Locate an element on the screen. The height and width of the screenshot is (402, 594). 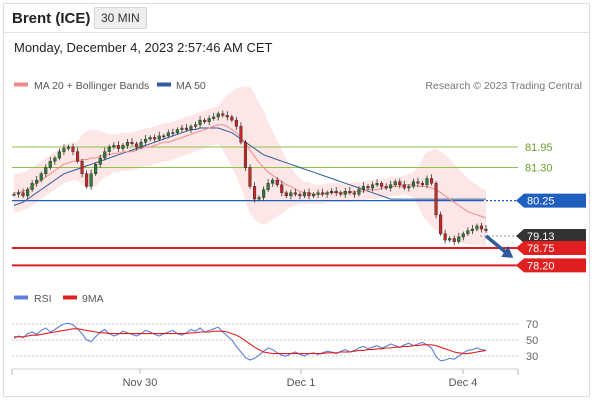
rsi-legend-label: RSI is located at coordinates (43, 299).